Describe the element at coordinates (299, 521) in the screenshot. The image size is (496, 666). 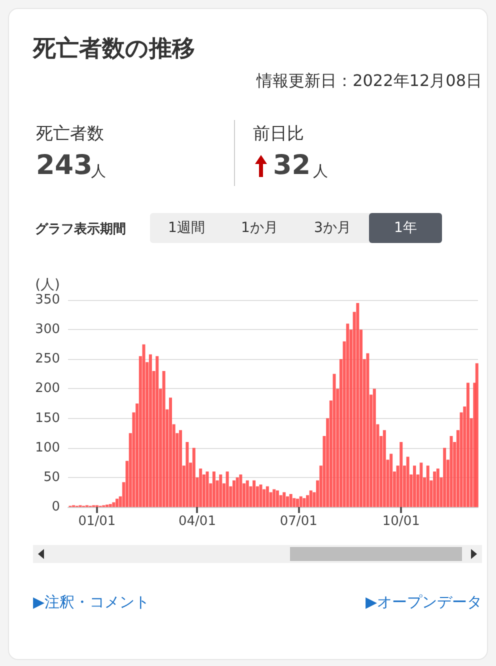
I see `x-tick-label: 07/01` at that location.